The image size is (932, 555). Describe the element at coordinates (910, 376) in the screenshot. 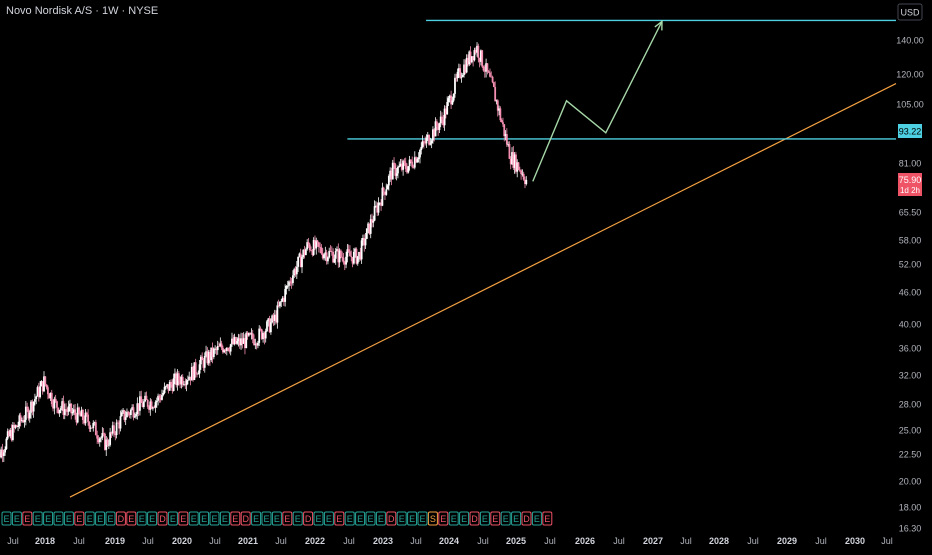

I see `y-axis-tick-label: 32.00` at that location.